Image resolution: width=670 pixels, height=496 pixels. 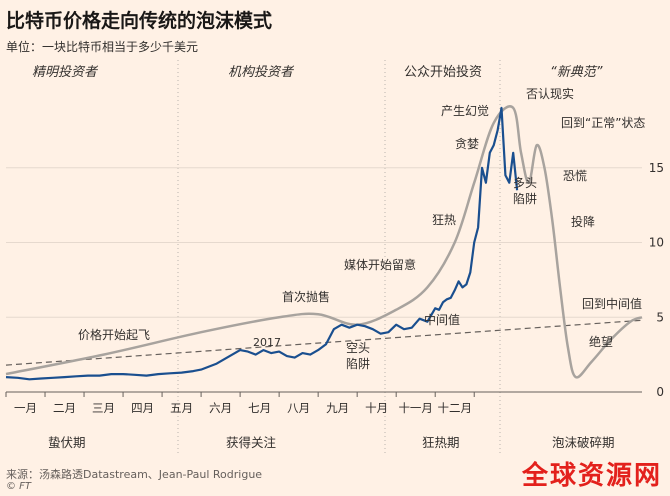 I want to click on x-tick-label: 五月, so click(x=181, y=408).